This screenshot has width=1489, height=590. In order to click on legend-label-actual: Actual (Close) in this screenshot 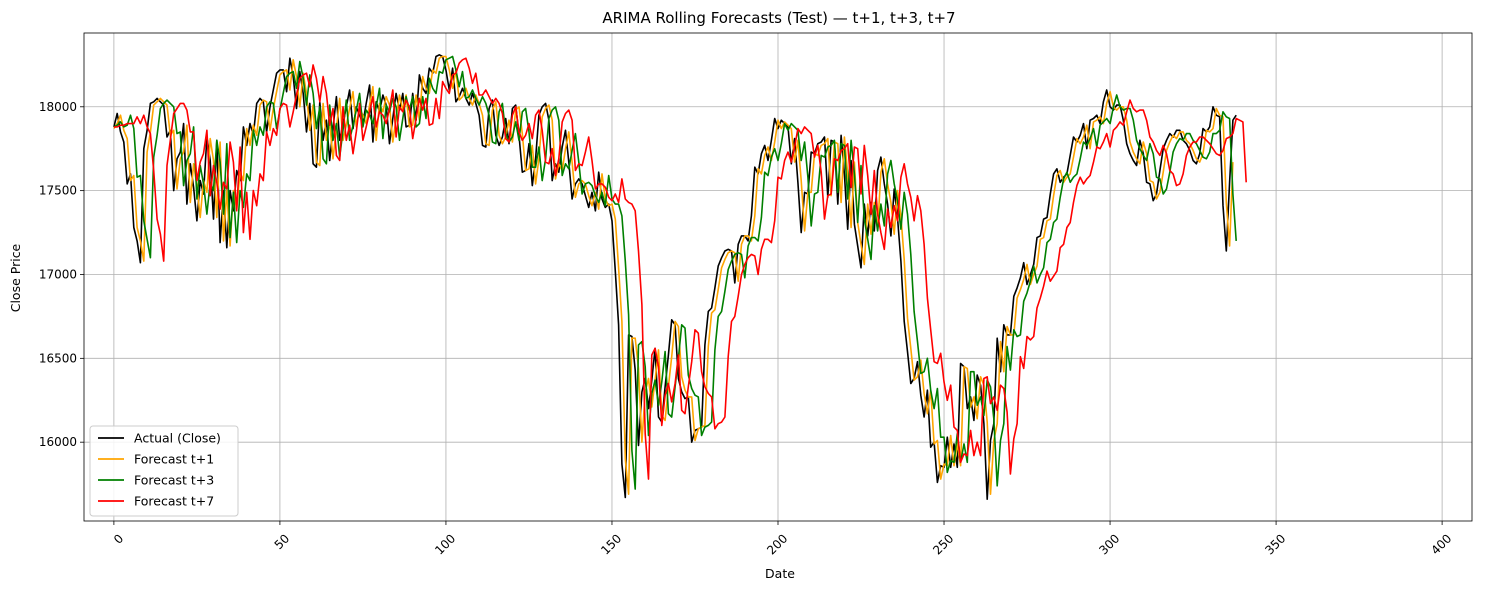, I will do `click(177, 438)`.